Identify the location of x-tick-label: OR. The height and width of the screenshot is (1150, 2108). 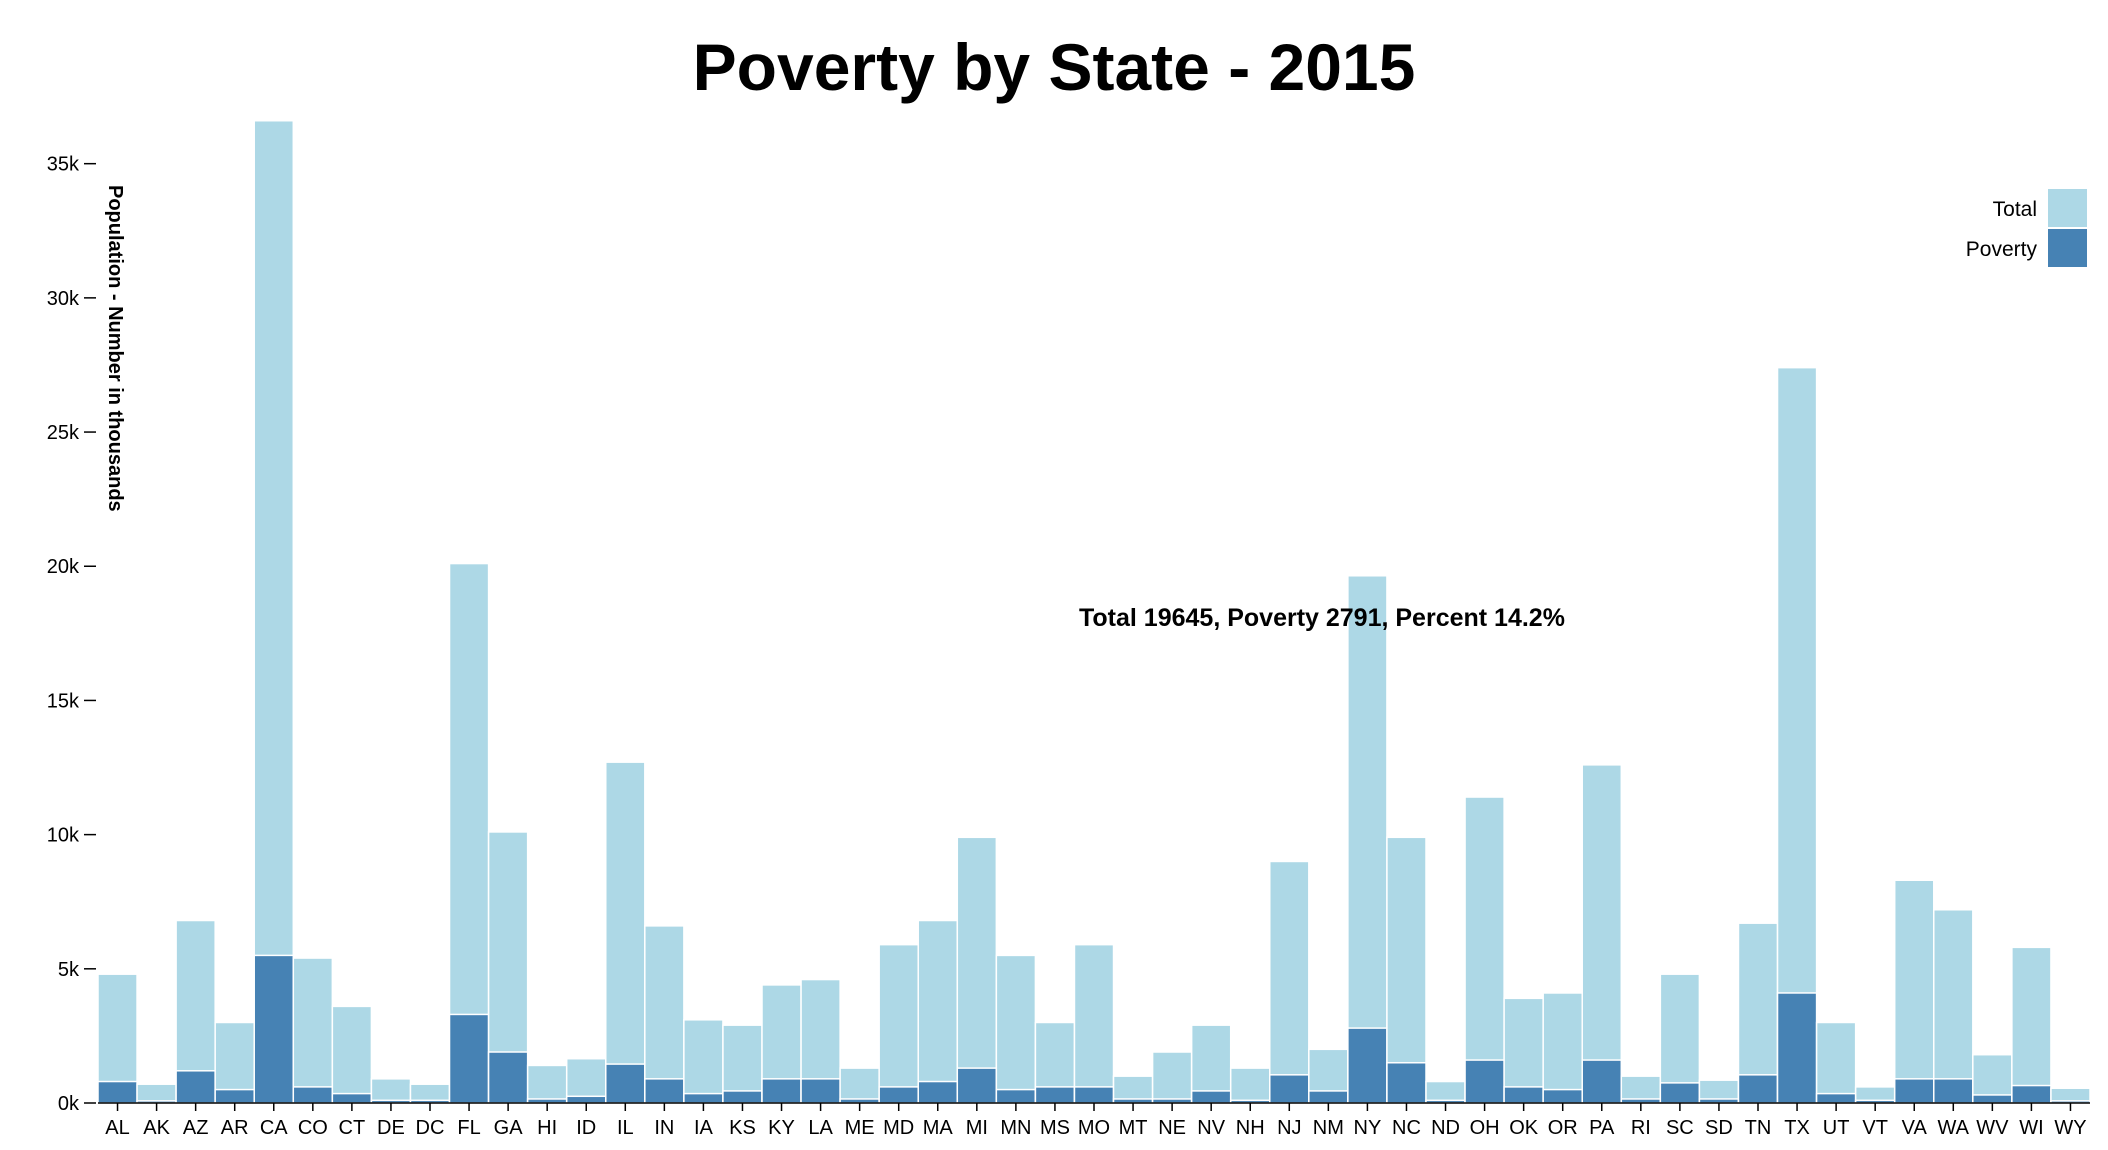
(1563, 1128).